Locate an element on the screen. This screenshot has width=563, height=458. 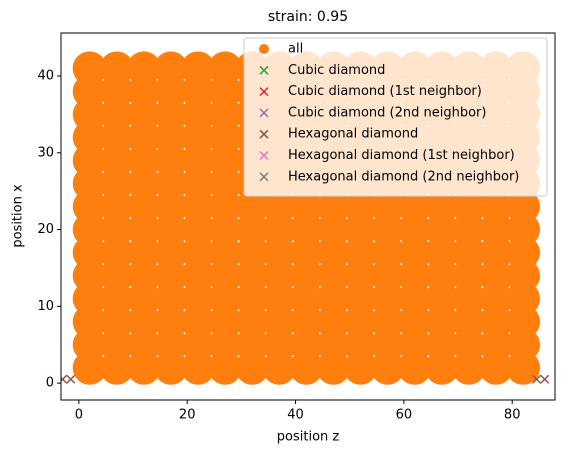
y-tick-label: 40 is located at coordinates (45, 75).